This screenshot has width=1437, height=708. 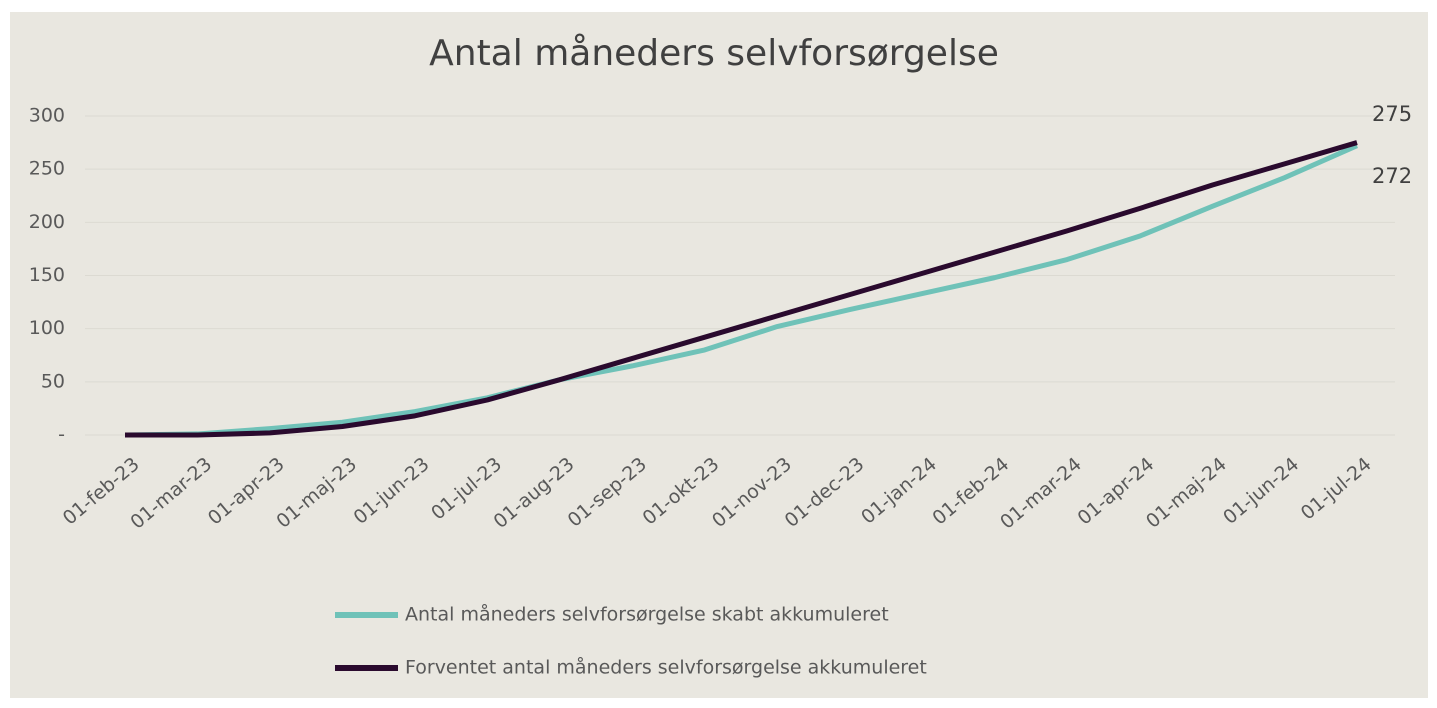 I want to click on y-tick-label: 250, so click(x=47, y=169).